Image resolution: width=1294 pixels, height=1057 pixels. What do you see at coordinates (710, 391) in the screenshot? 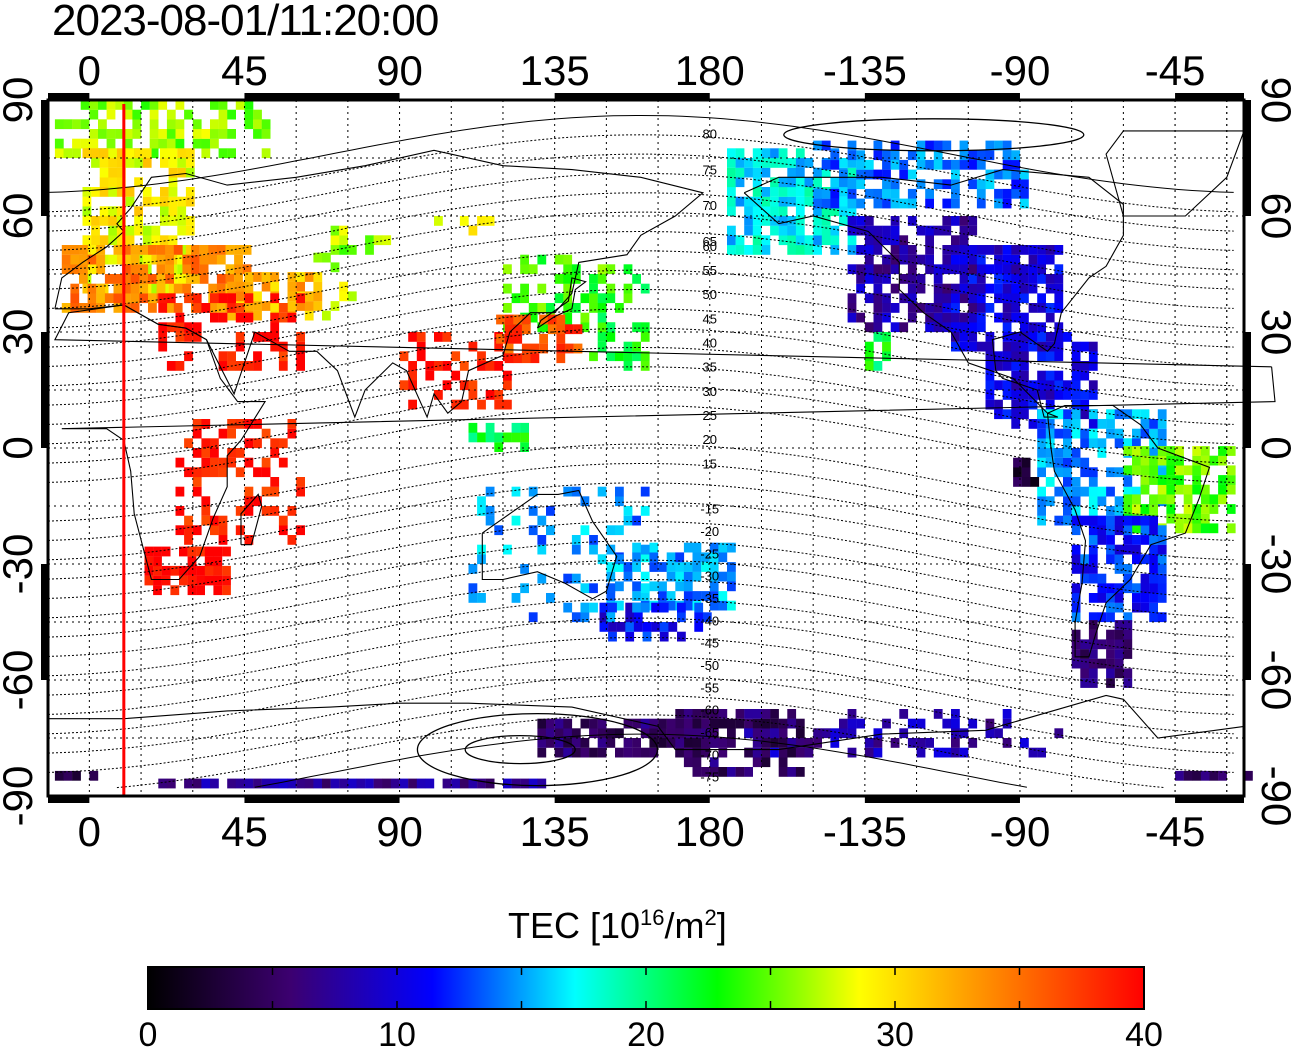
I see `mlat-label: 30` at bounding box center [710, 391].